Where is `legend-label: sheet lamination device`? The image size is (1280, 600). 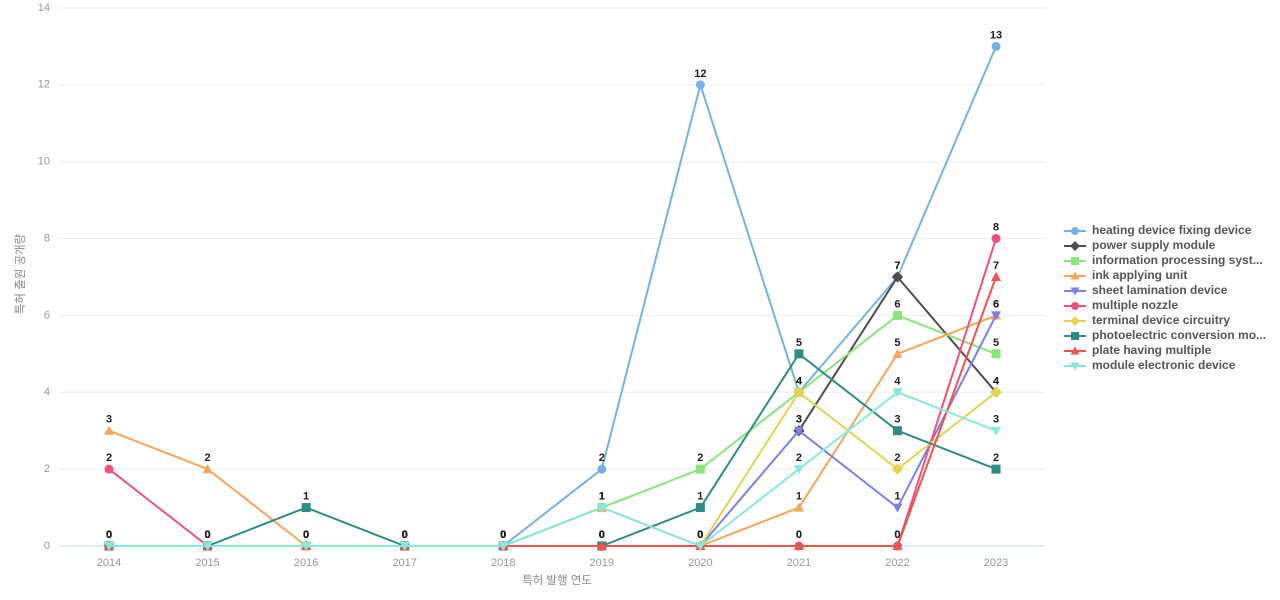
legend-label: sheet lamination device is located at coordinates (1160, 290).